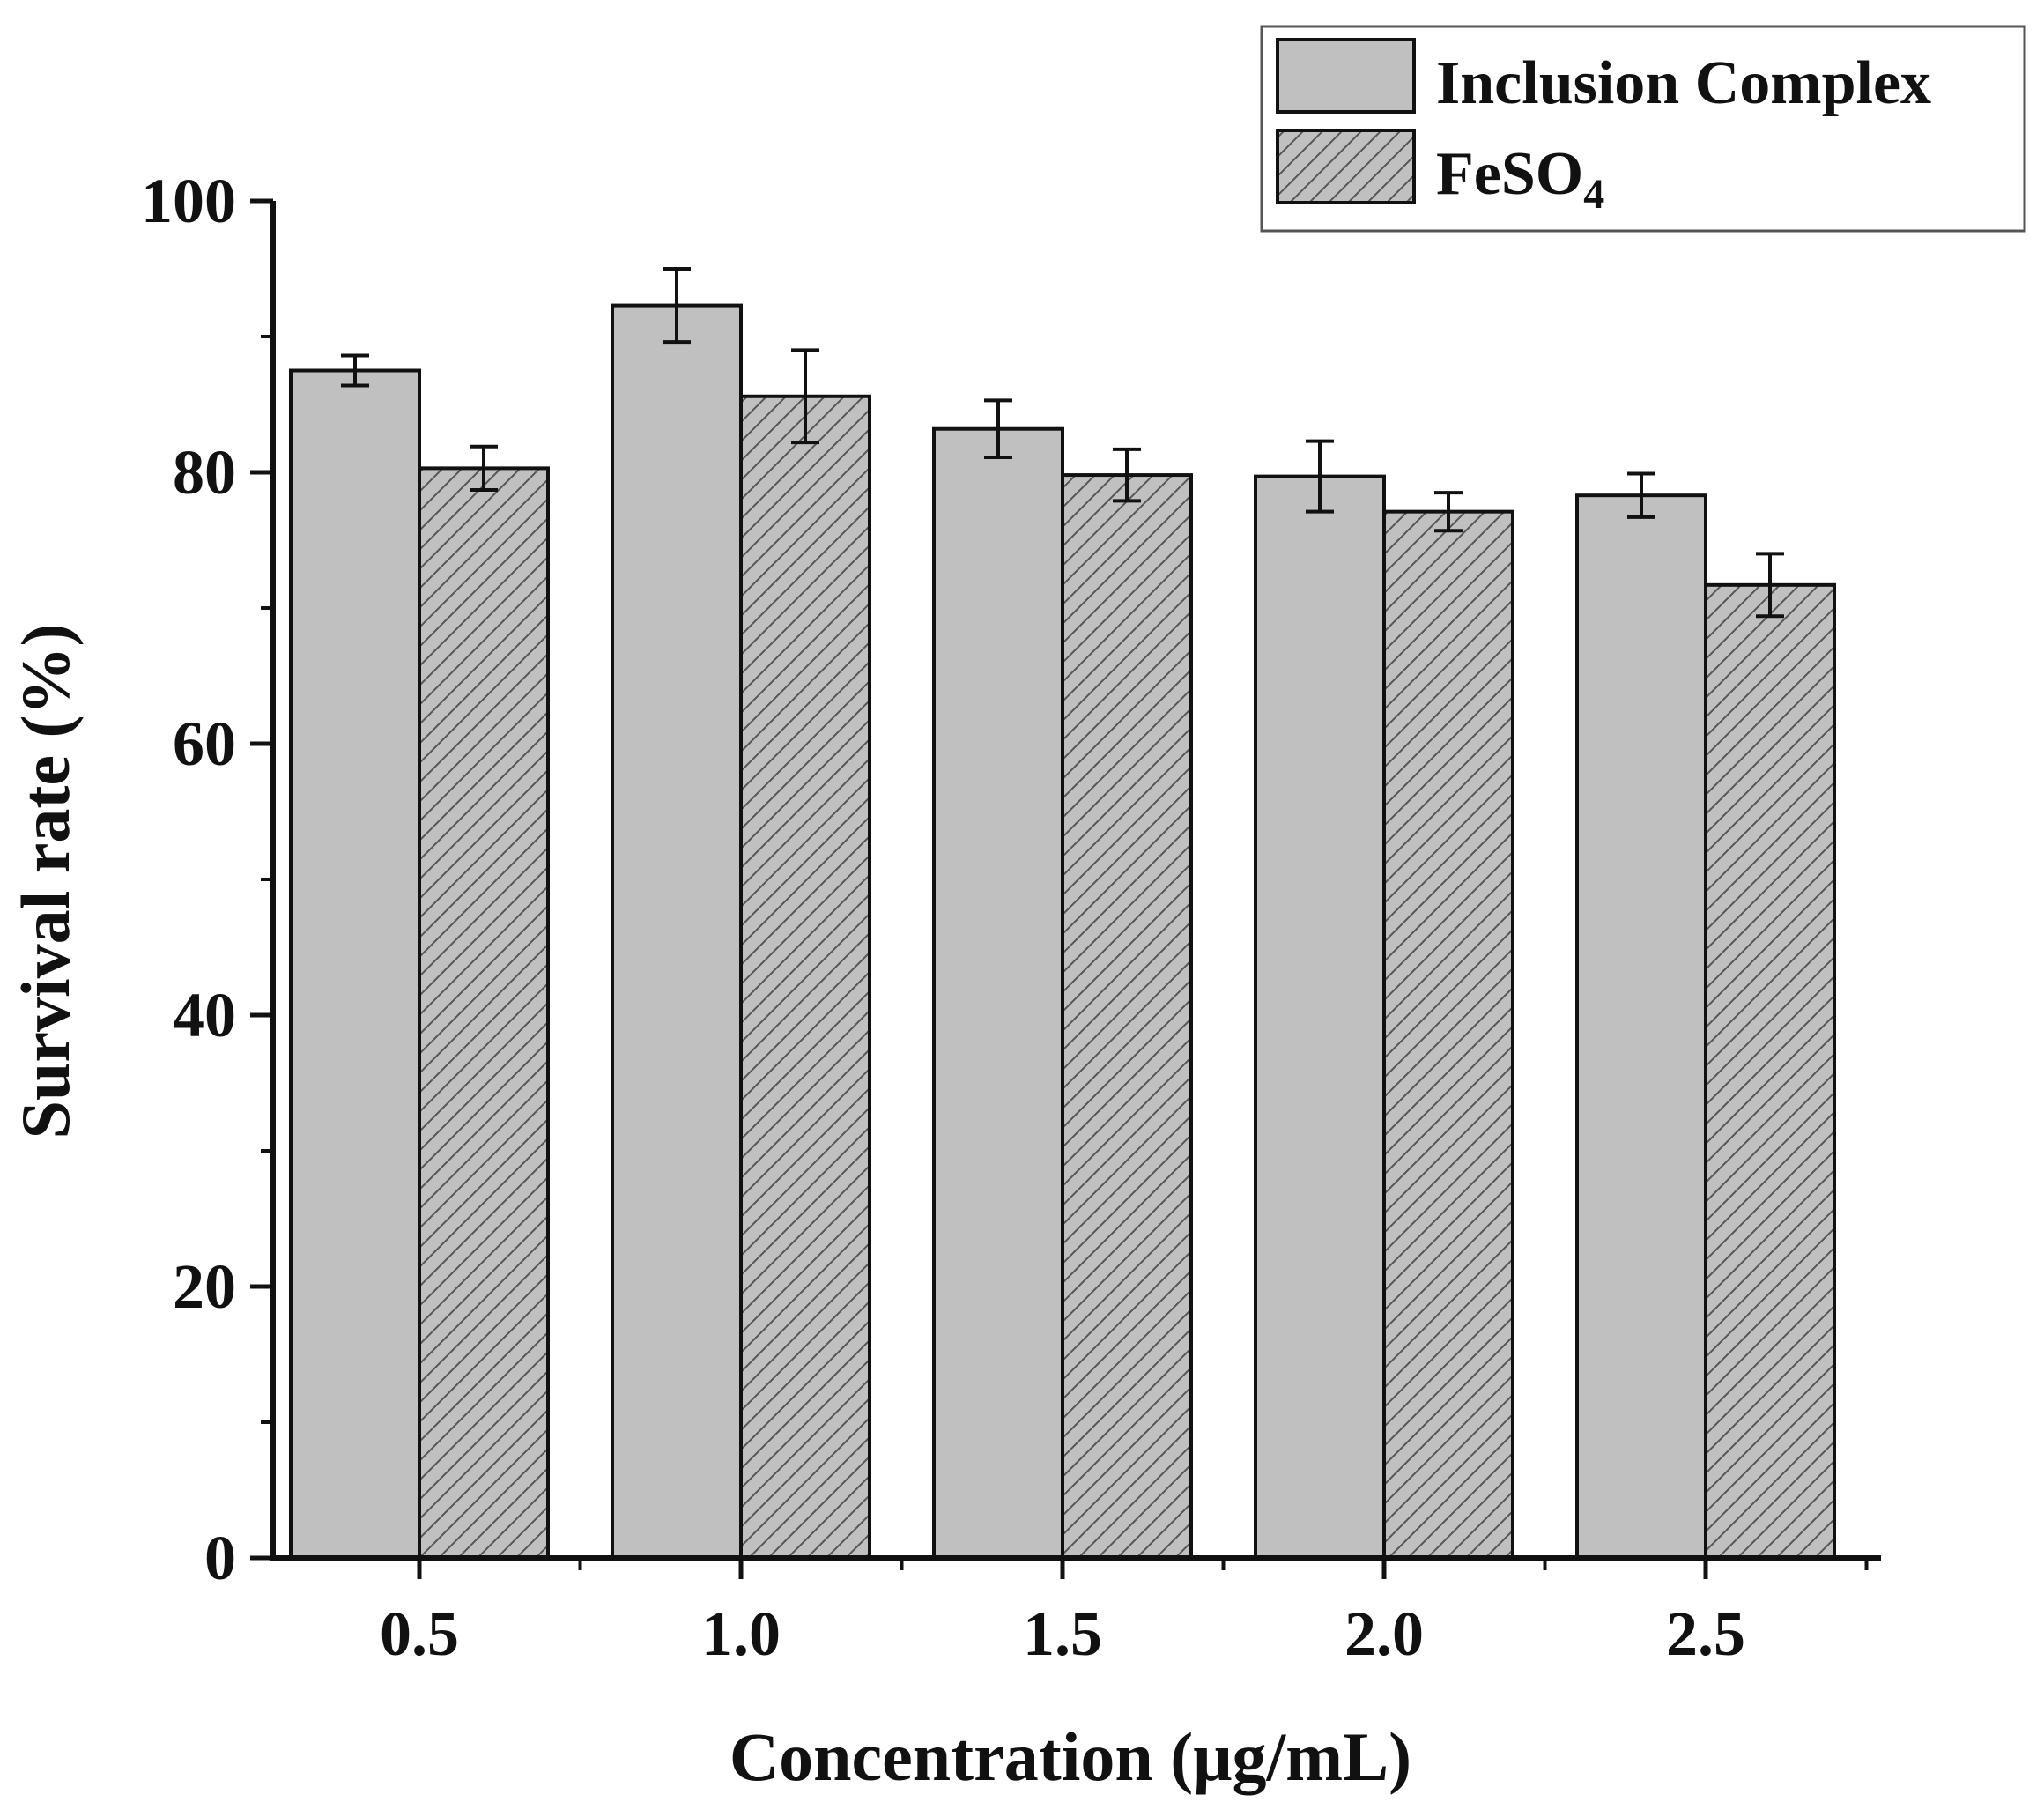 This screenshot has height=1817, width=2044. I want to click on y-tick-label-60: 60, so click(204, 743).